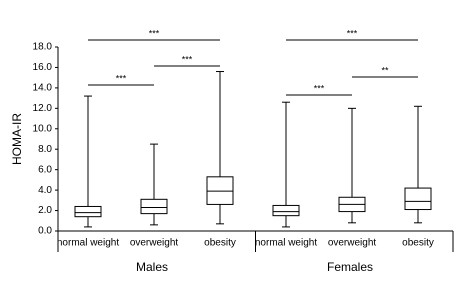  Describe the element at coordinates (43, 108) in the screenshot. I see `y-tick-label: 12.0` at that location.